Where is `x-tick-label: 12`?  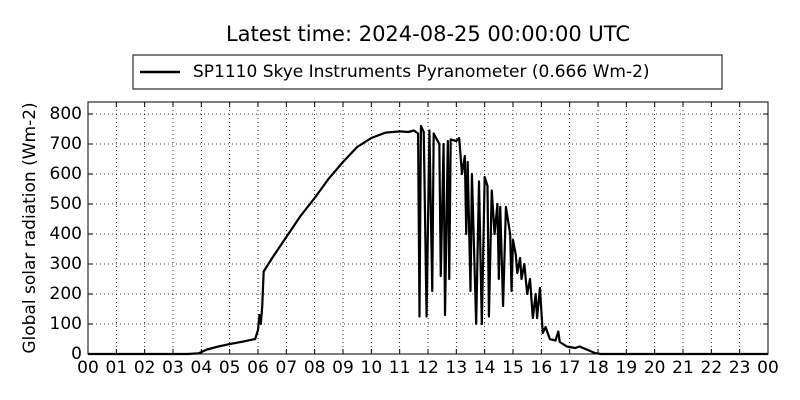
x-tick-label: 12 is located at coordinates (428, 368).